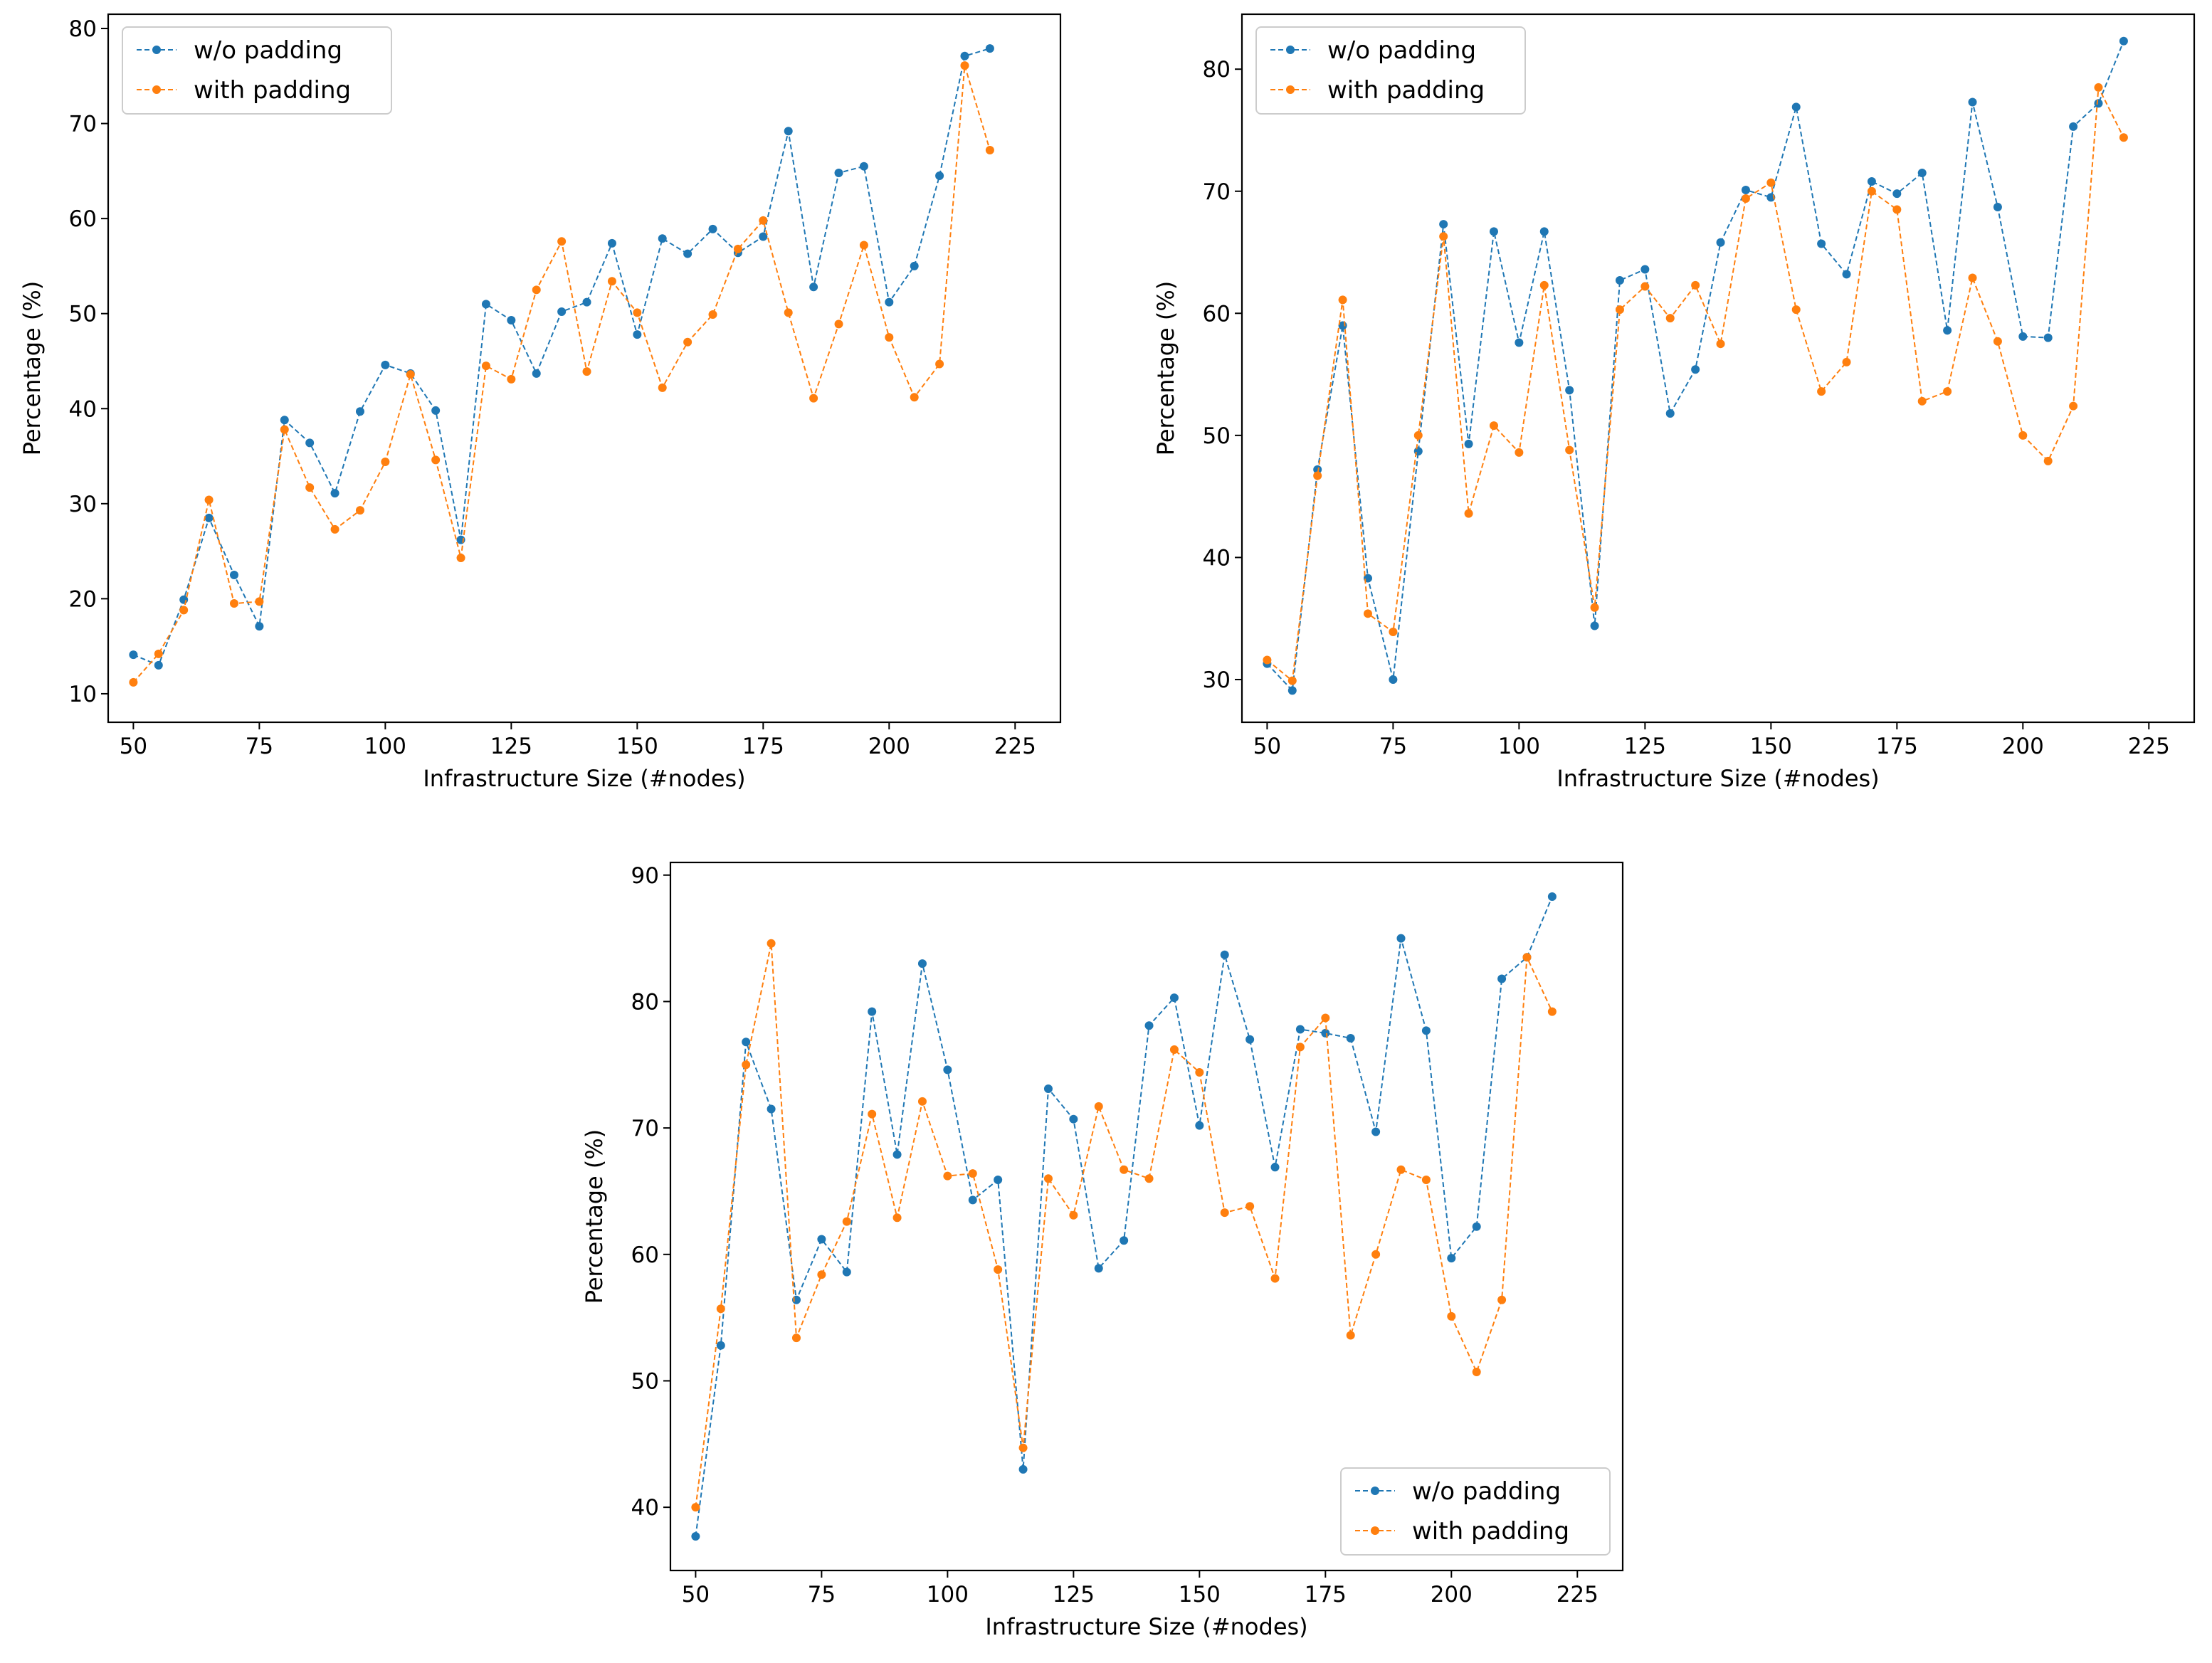  I want to click on y-tick-label: 80, so click(83, 29).